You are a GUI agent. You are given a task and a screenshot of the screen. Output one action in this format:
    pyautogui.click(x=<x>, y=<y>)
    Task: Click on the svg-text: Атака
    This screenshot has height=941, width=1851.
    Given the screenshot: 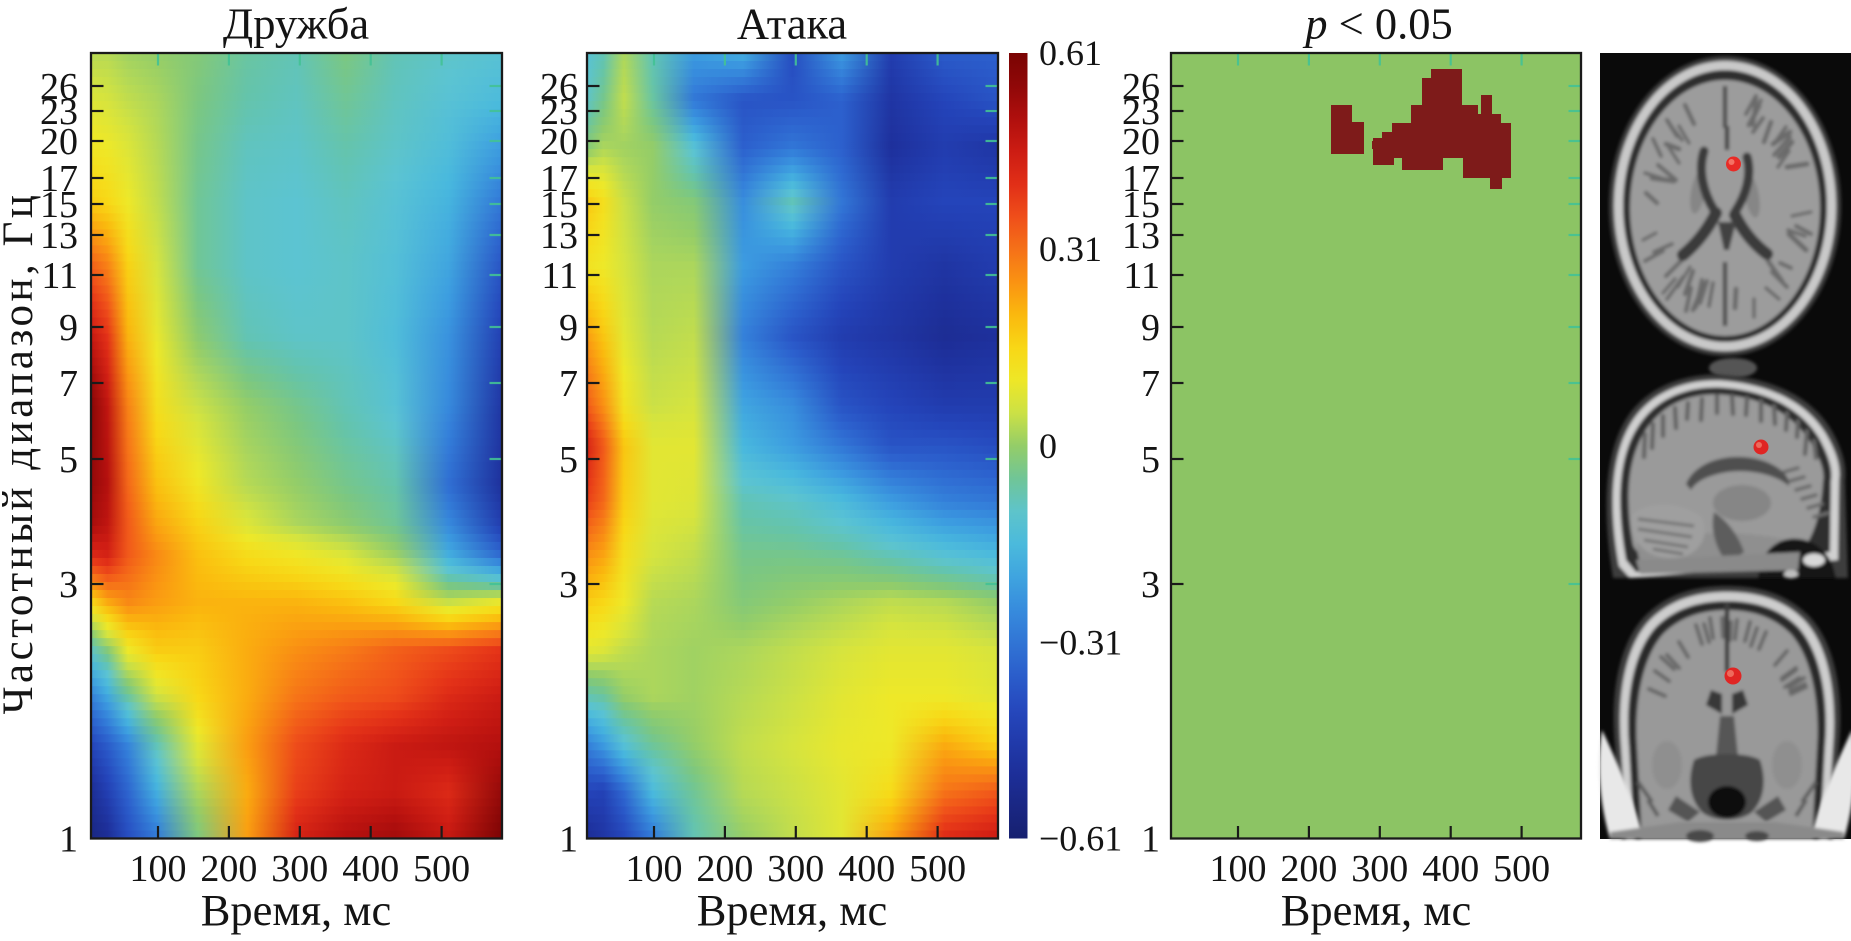 What is the action you would take?
    pyautogui.click(x=792, y=24)
    